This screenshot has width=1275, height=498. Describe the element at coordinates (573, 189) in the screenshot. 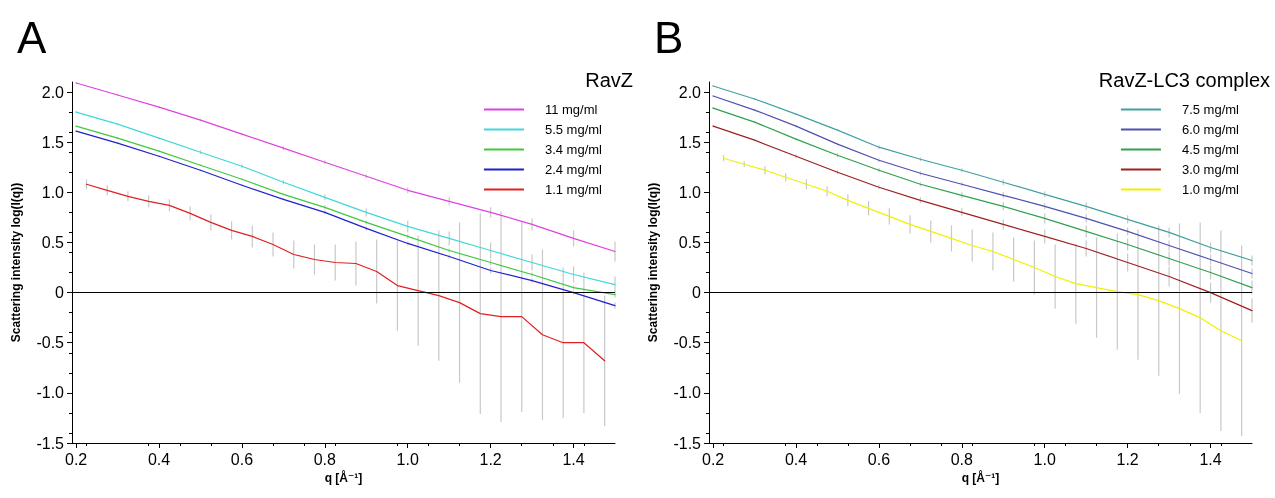

I see `legend-label: 1.1 mg/ml` at that location.